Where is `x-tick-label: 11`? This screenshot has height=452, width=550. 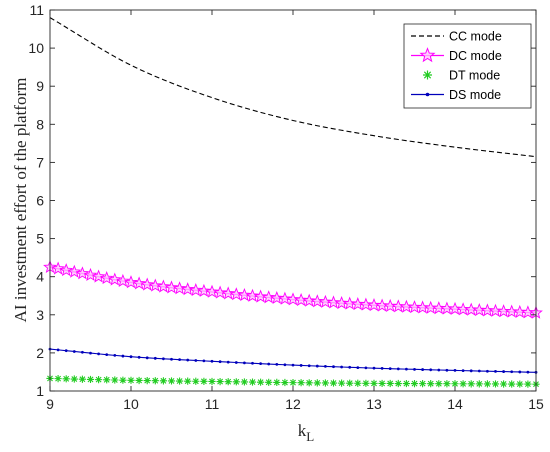 x-tick-label: 11 is located at coordinates (212, 404).